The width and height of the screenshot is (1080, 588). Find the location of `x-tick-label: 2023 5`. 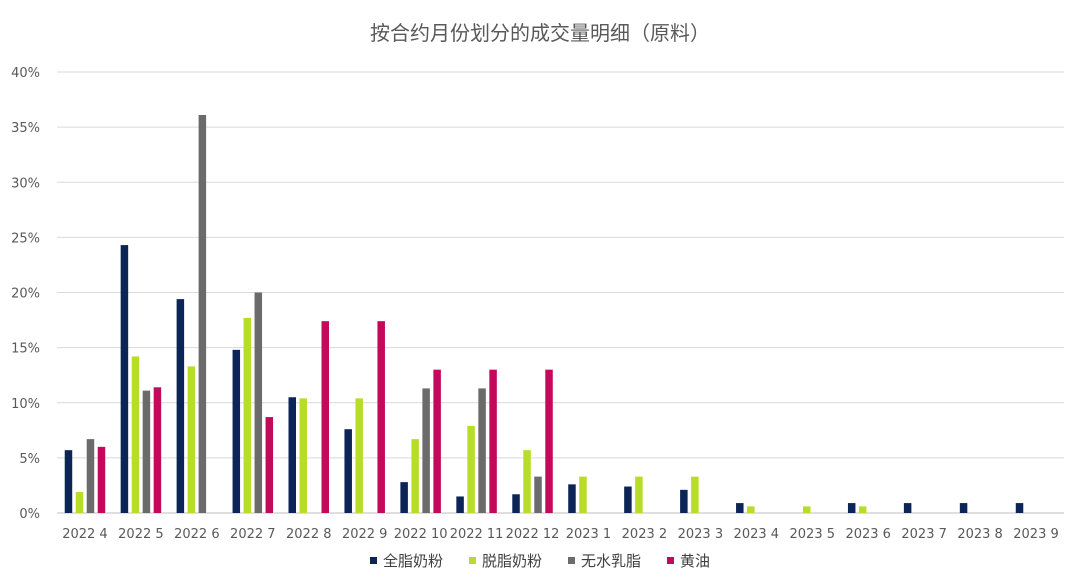

x-tick-label: 2023 5 is located at coordinates (813, 534).